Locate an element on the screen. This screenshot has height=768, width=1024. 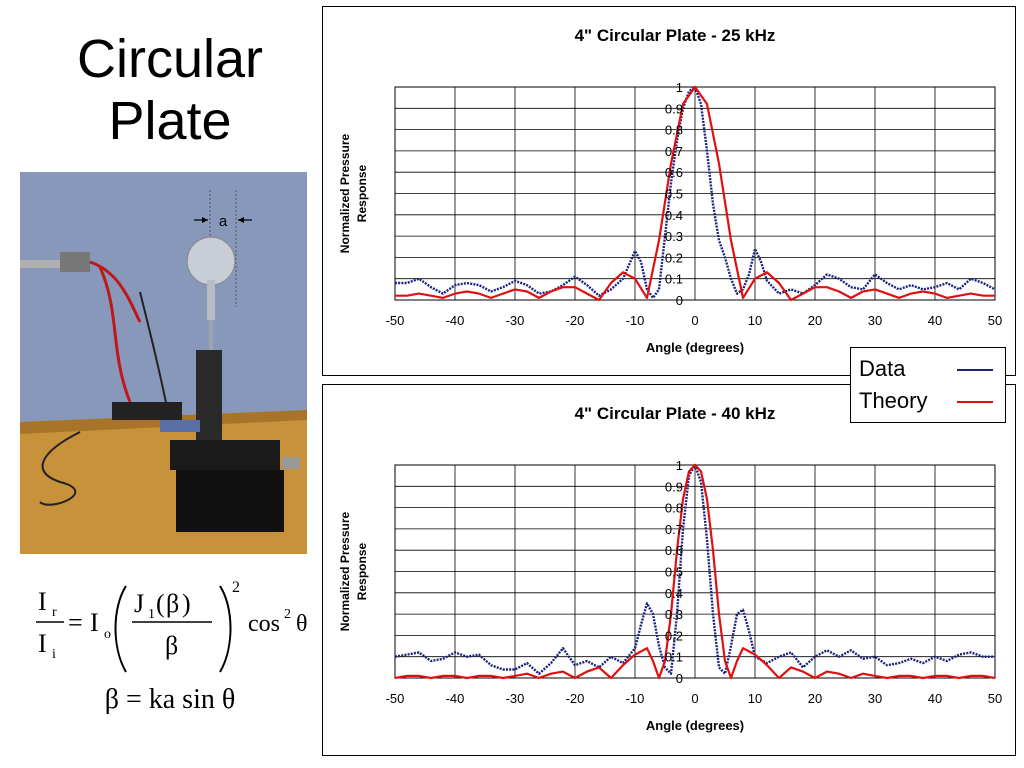
formula-beta-num: β is located at coordinates (172, 603).